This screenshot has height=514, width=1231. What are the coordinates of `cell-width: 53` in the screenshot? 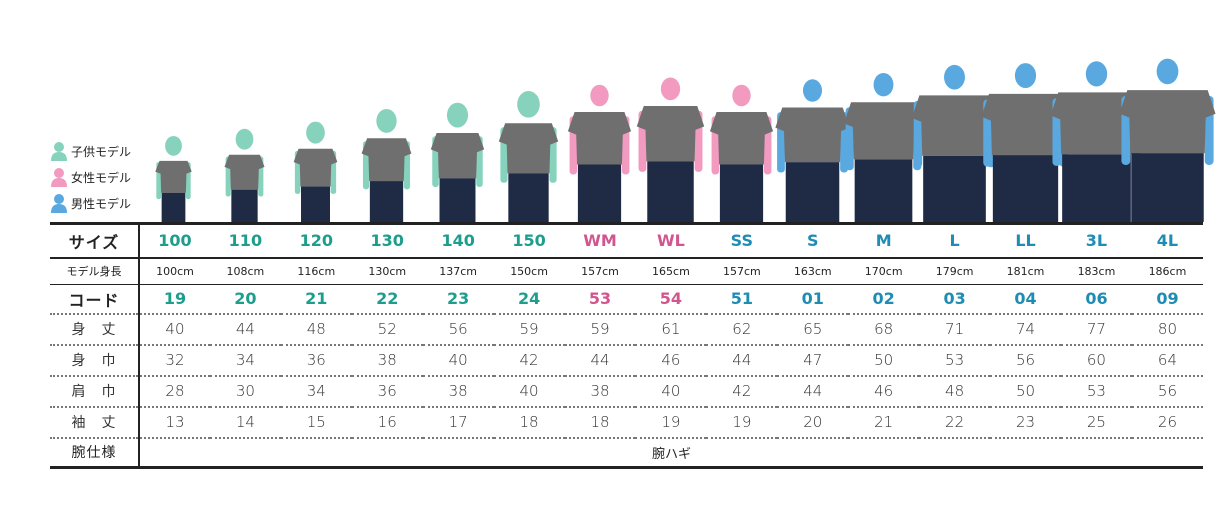 It's located at (955, 360).